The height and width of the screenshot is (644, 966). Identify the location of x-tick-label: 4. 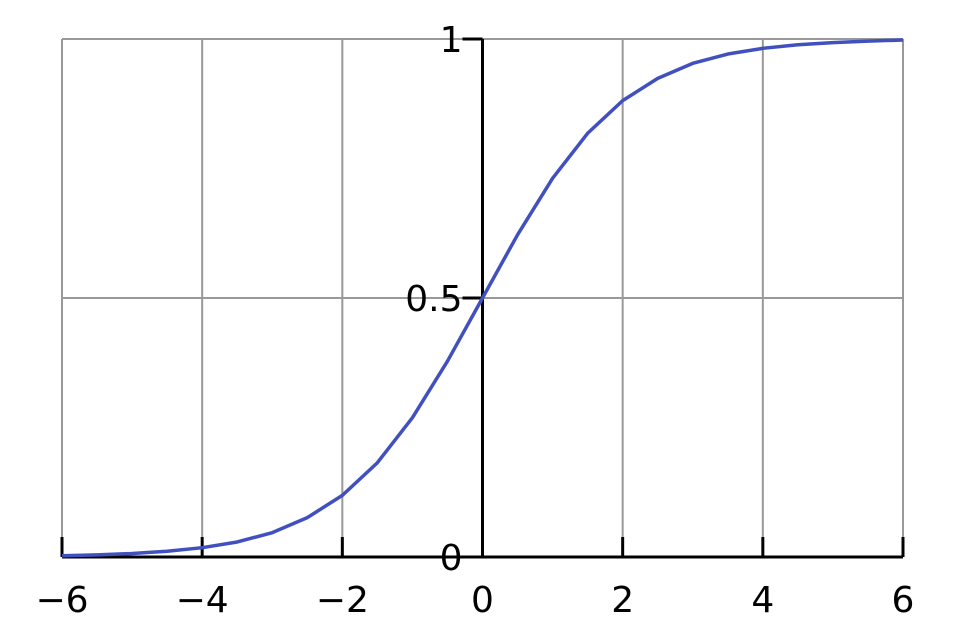
(762, 600).